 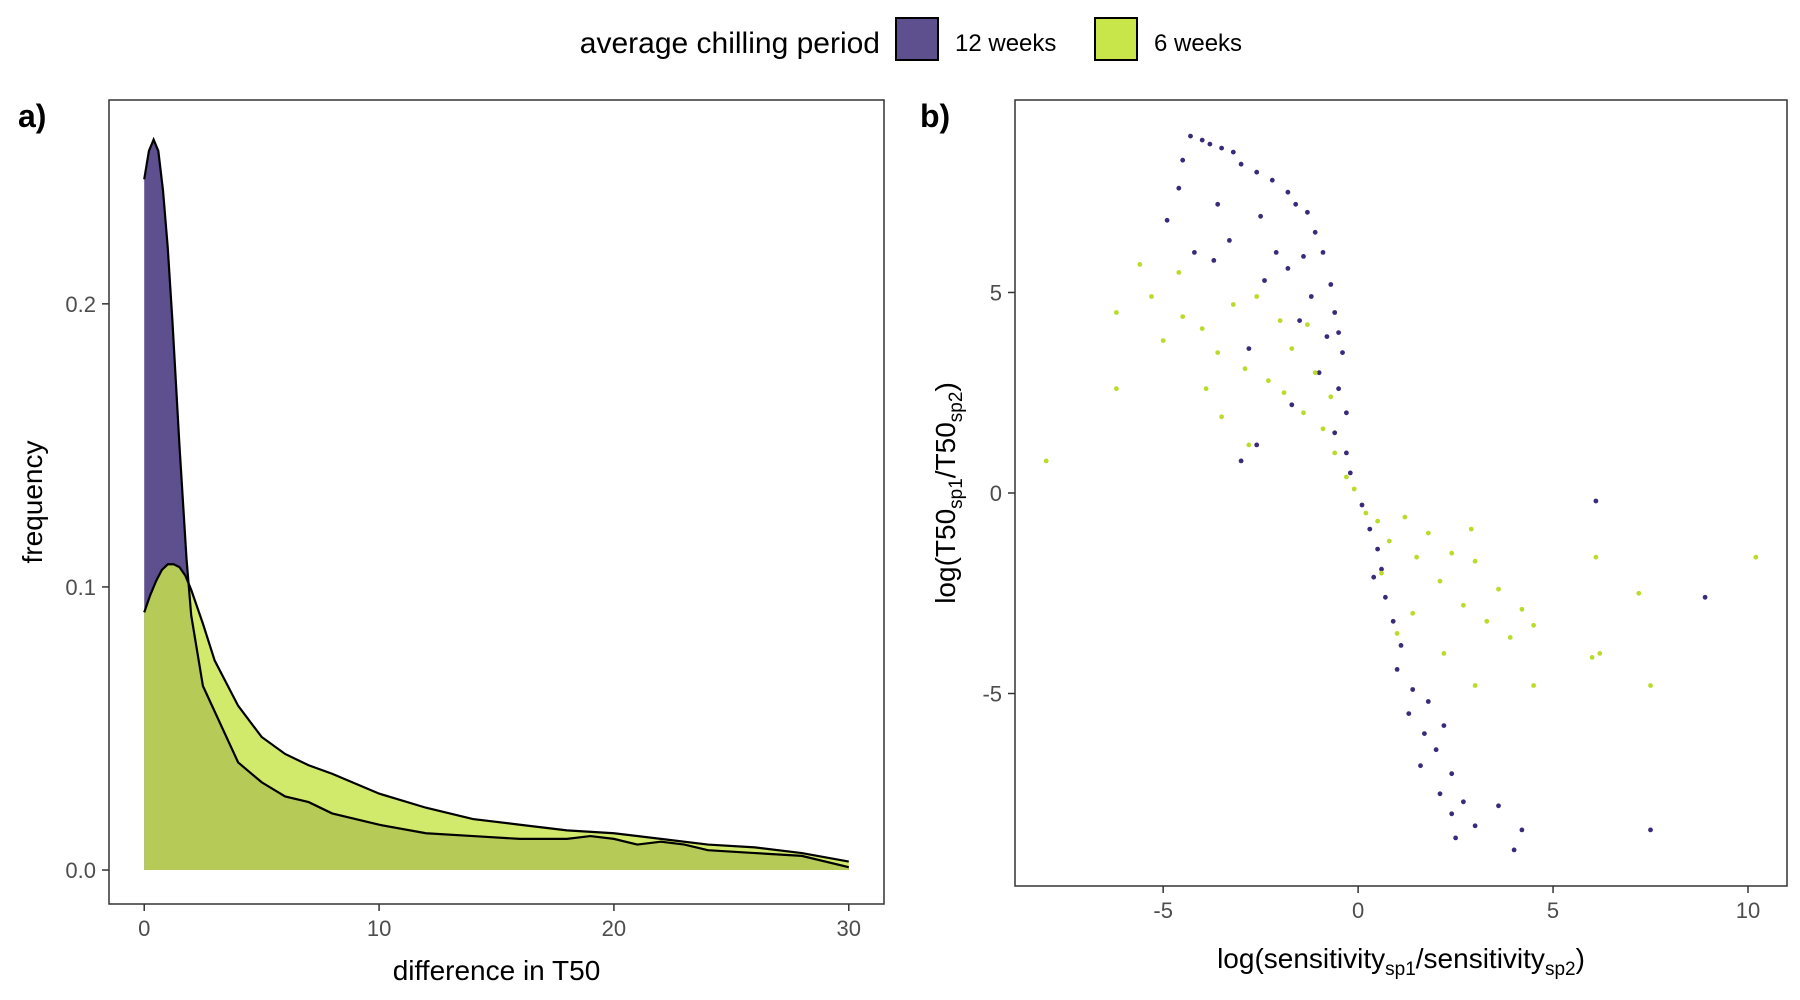 I want to click on legend-title: average chilling period, so click(x=730, y=43).